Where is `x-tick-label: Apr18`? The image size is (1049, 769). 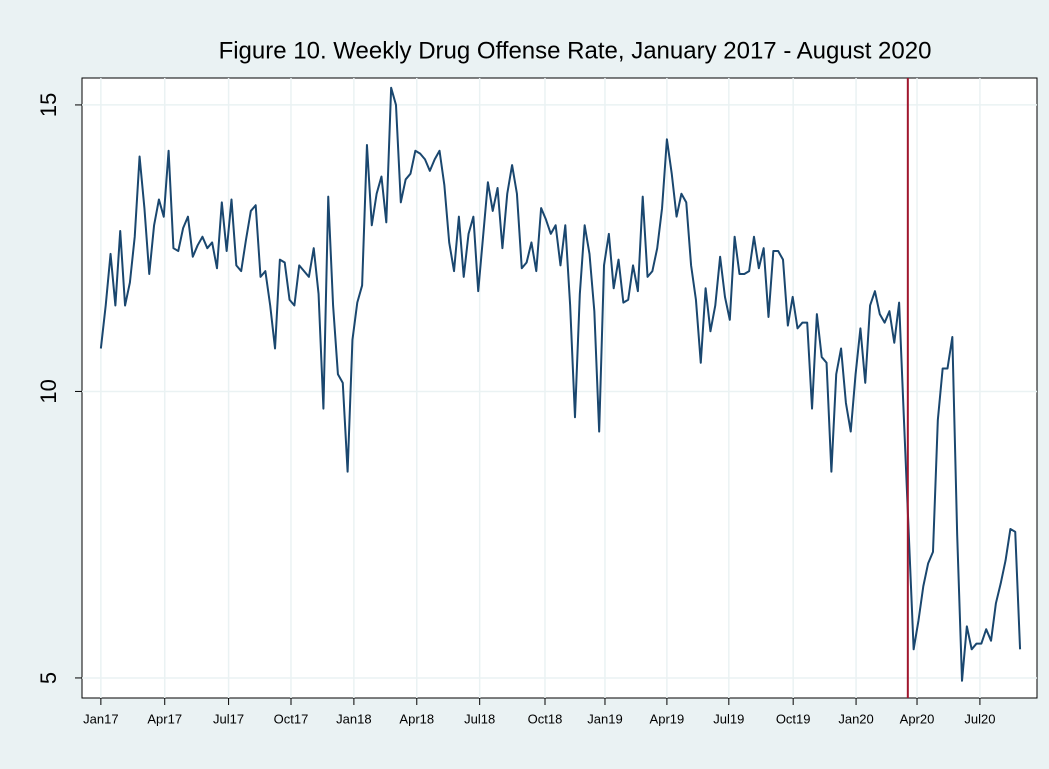
x-tick-label: Apr18 is located at coordinates (416, 718).